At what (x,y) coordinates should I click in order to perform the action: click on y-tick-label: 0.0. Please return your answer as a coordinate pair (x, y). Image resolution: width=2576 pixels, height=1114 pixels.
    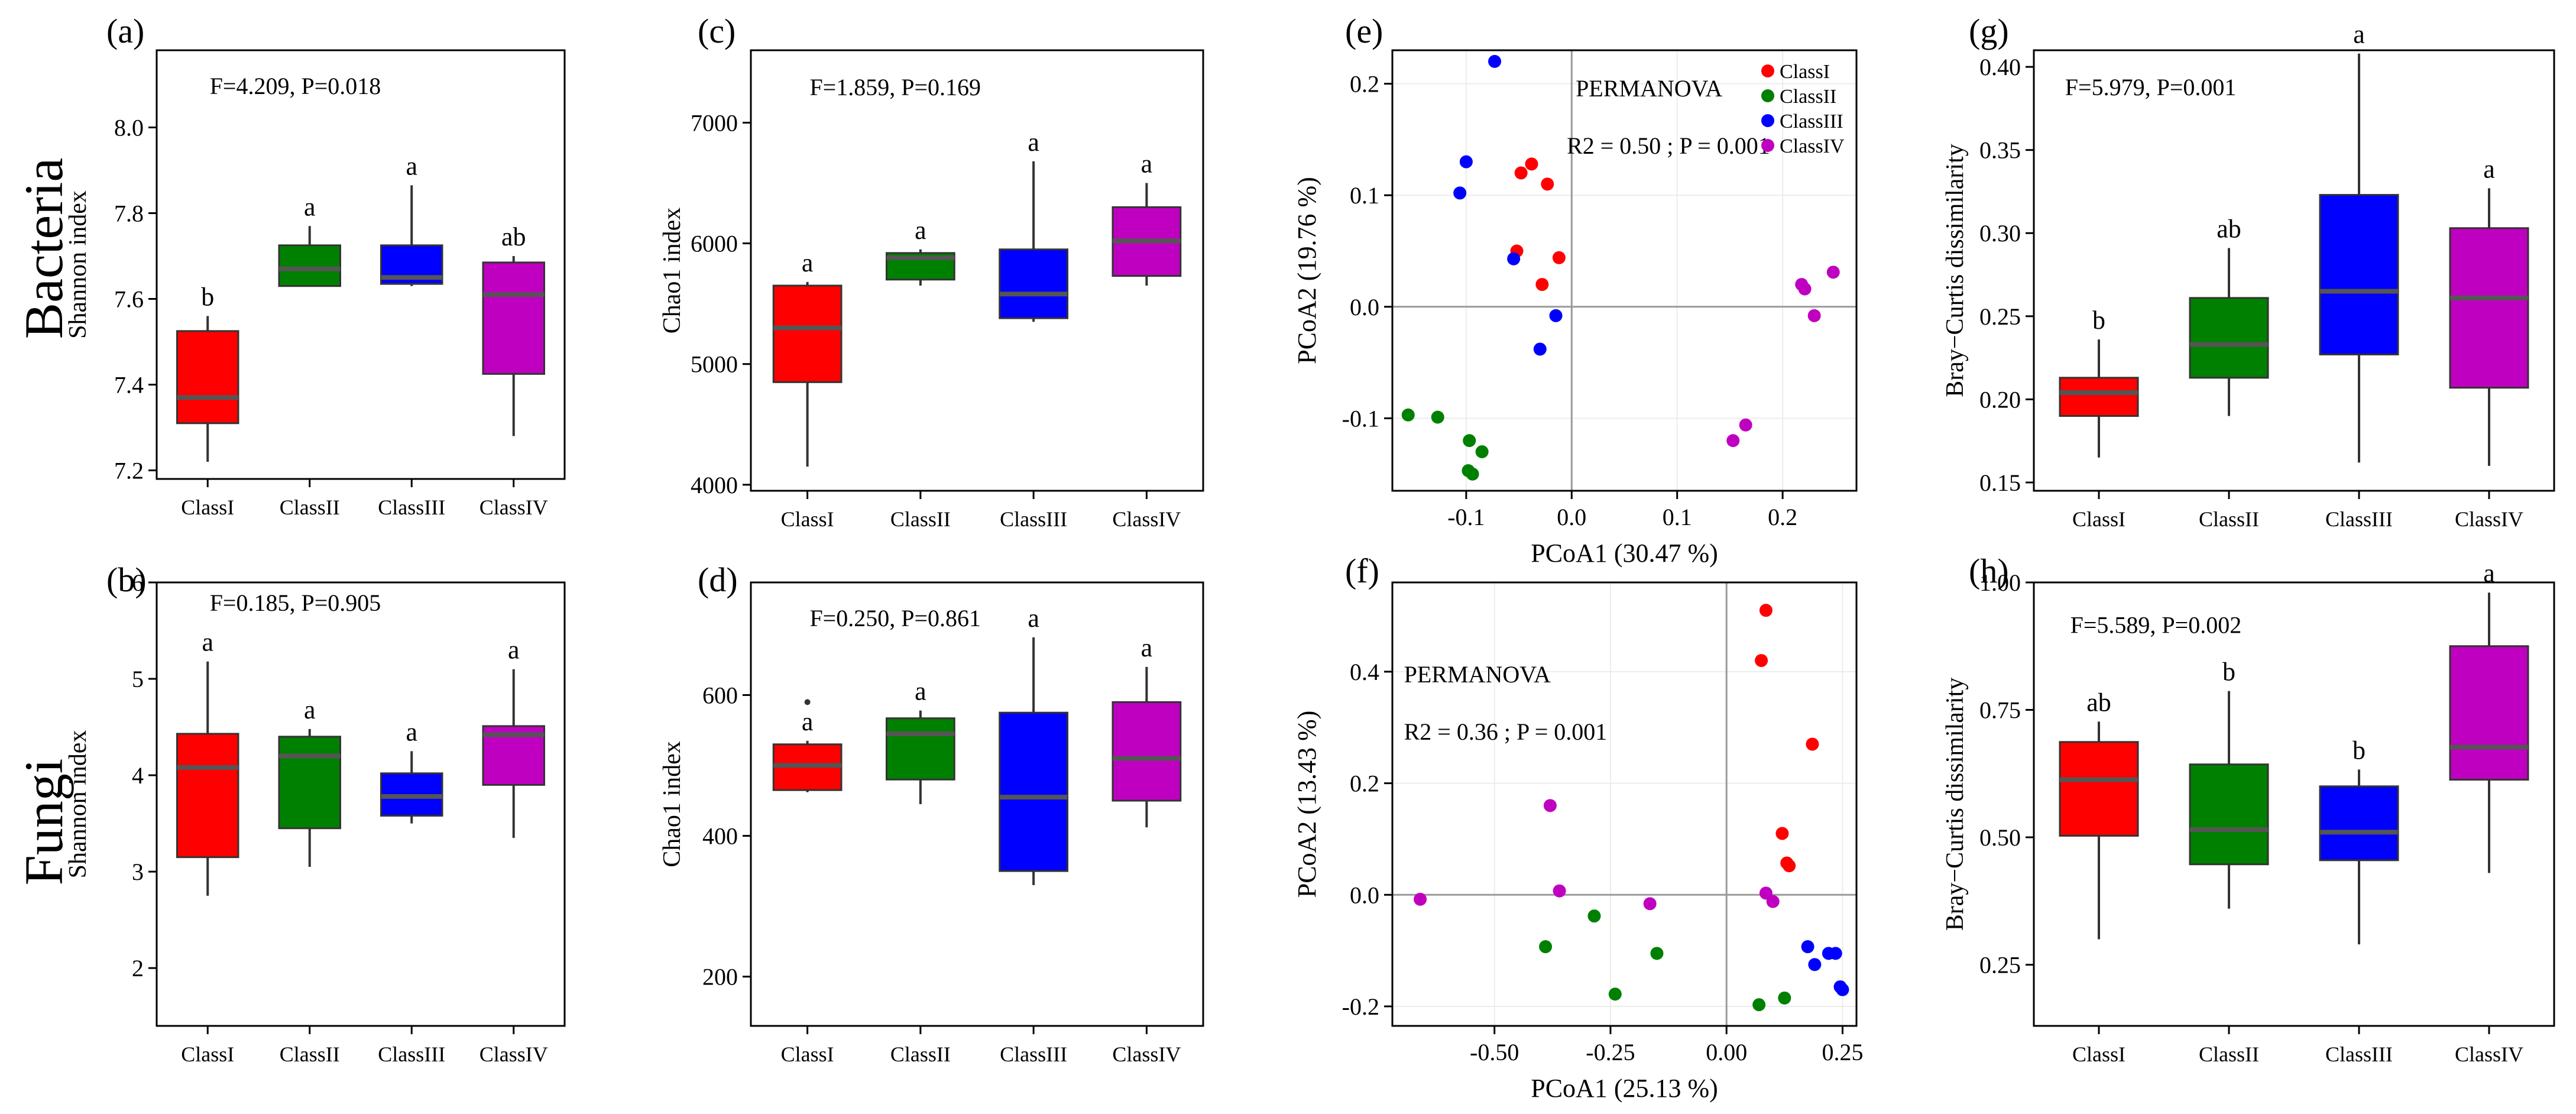
    Looking at the image, I should click on (1364, 895).